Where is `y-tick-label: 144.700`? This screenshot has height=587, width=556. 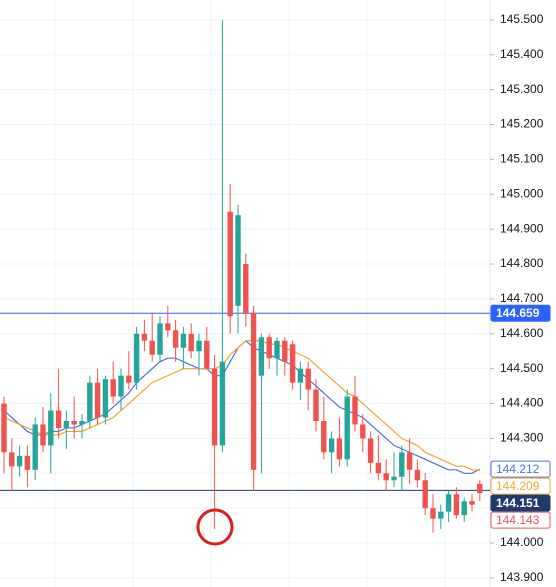 y-tick-label: 144.700 is located at coordinates (522, 298).